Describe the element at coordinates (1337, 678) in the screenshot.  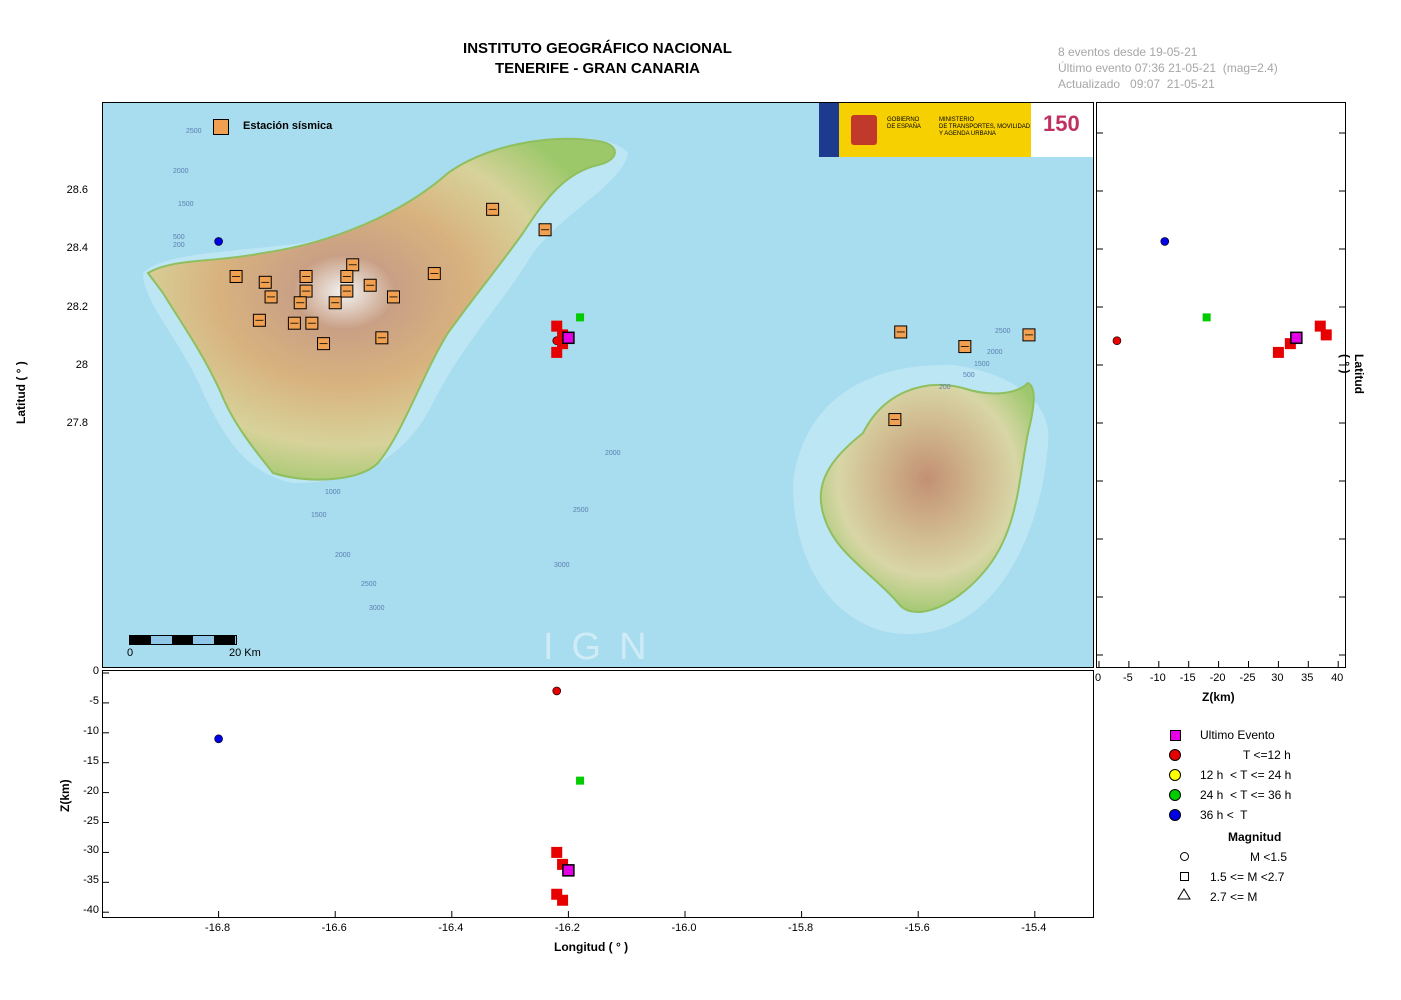
I see `z-right-tick-label: 40` at that location.